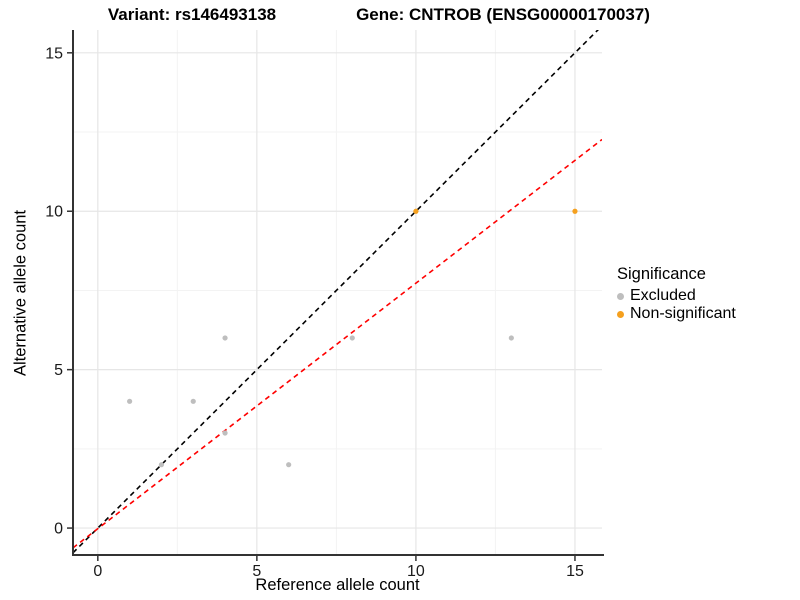 Image resolution: width=800 pixels, height=600 pixels. Describe the element at coordinates (663, 295) in the screenshot. I see `legend-item-label: Excluded` at that location.